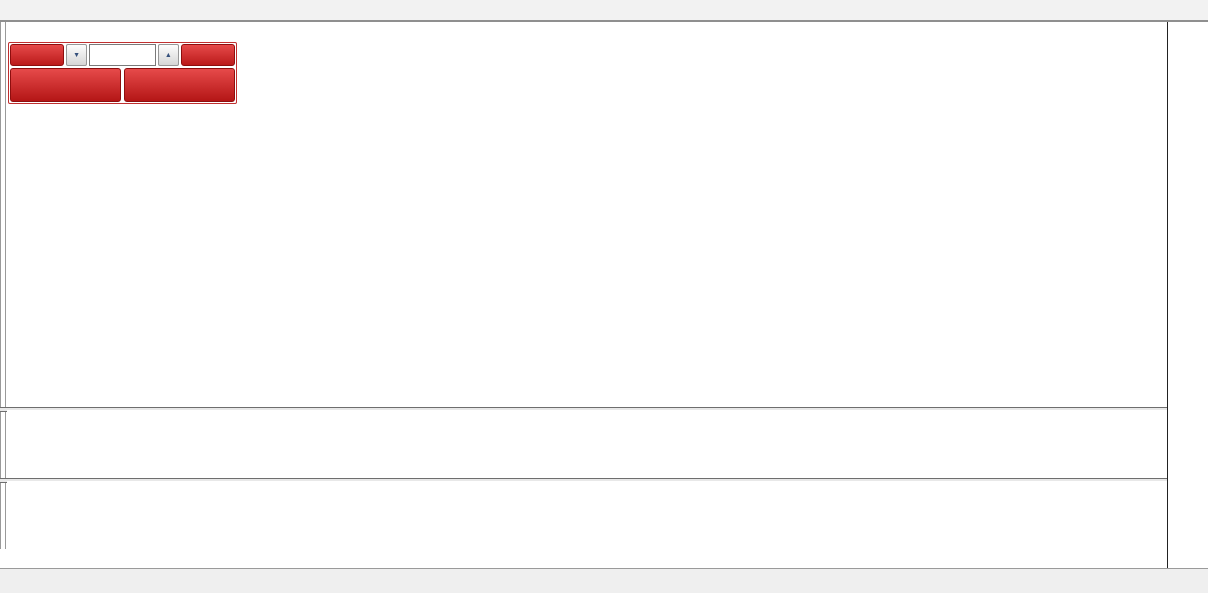 This screenshot has height=593, width=1208. What do you see at coordinates (587, 515) in the screenshot?
I see `rsi-panel` at bounding box center [587, 515].